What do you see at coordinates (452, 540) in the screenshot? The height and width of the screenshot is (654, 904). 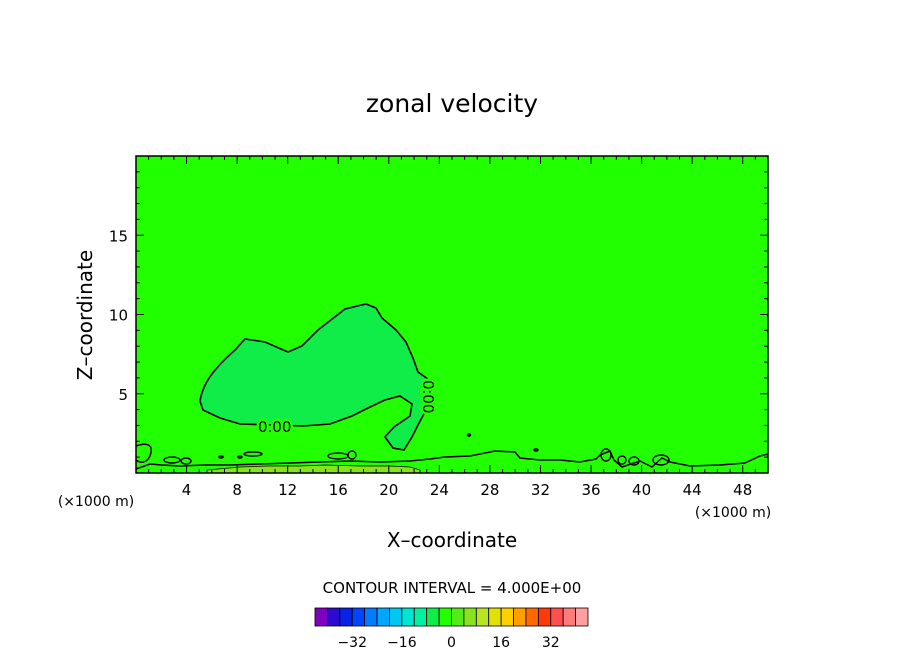 I see `x-axis-label: X–coordinate` at bounding box center [452, 540].